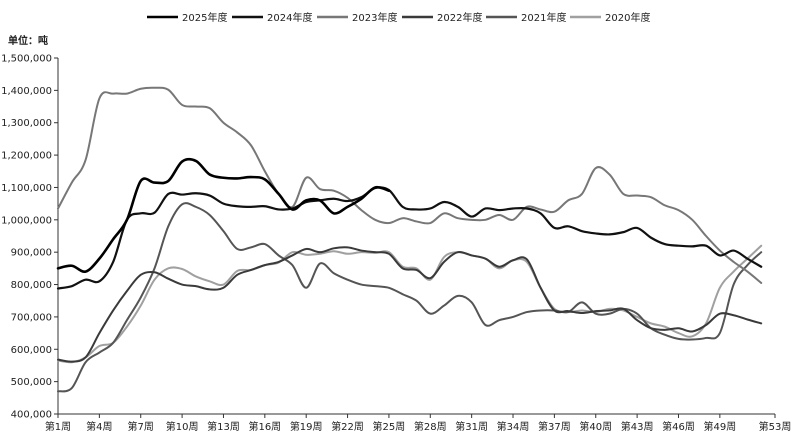 This screenshot has height=440, width=796. I want to click on legend-item: 2025年度, so click(187, 17).